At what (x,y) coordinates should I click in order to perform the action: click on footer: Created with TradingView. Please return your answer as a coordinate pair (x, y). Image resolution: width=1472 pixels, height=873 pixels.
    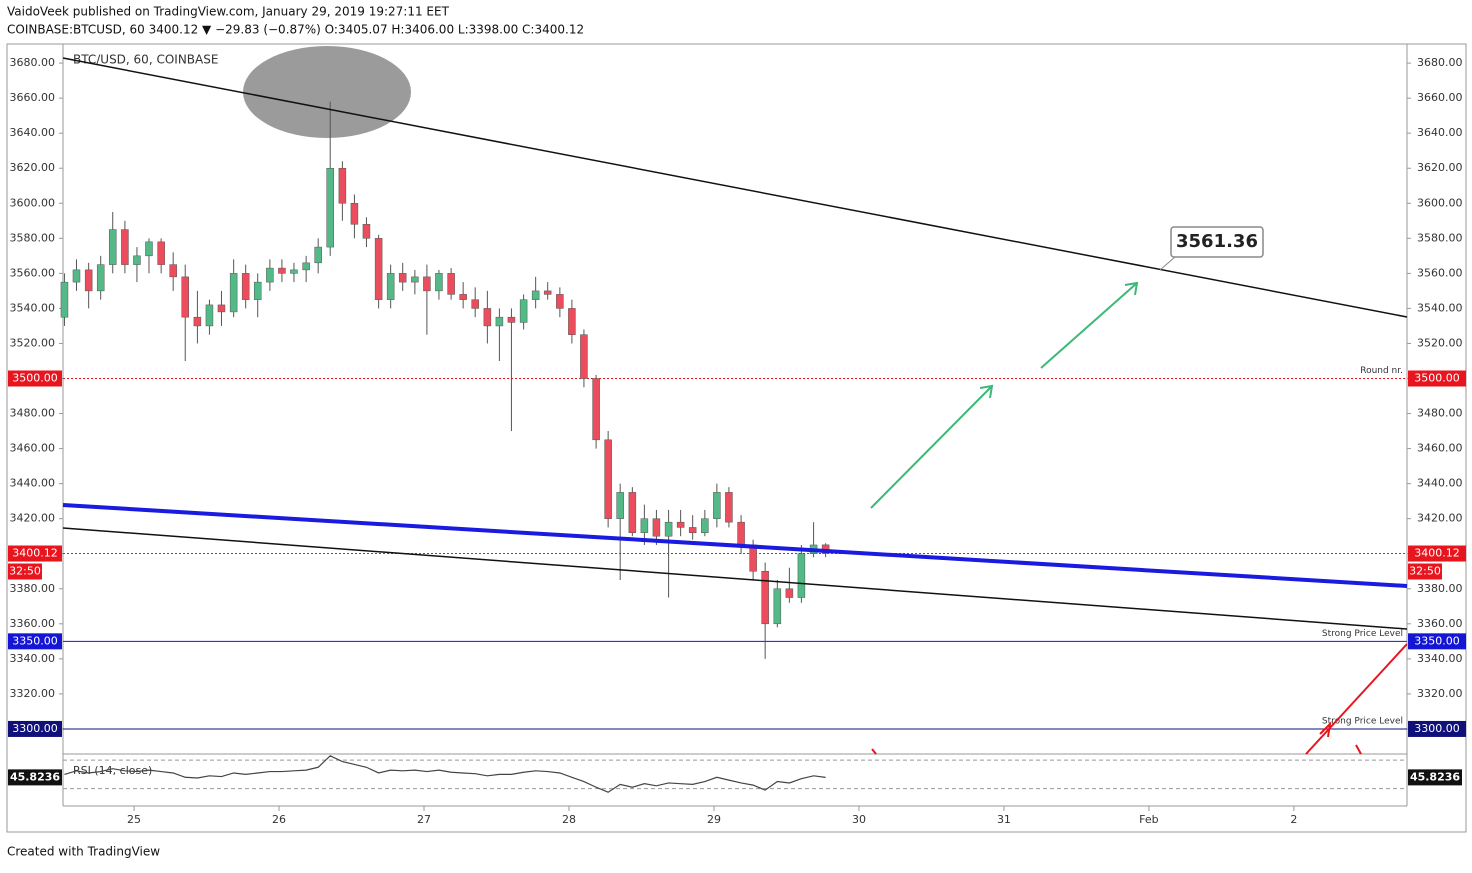
    Looking at the image, I should click on (83, 852).